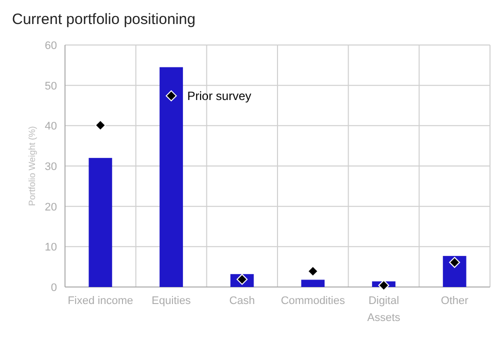 Image resolution: width=500 pixels, height=337 pixels. What do you see at coordinates (384, 309) in the screenshot?
I see `x-tick-label: Digital Assets` at bounding box center [384, 309].